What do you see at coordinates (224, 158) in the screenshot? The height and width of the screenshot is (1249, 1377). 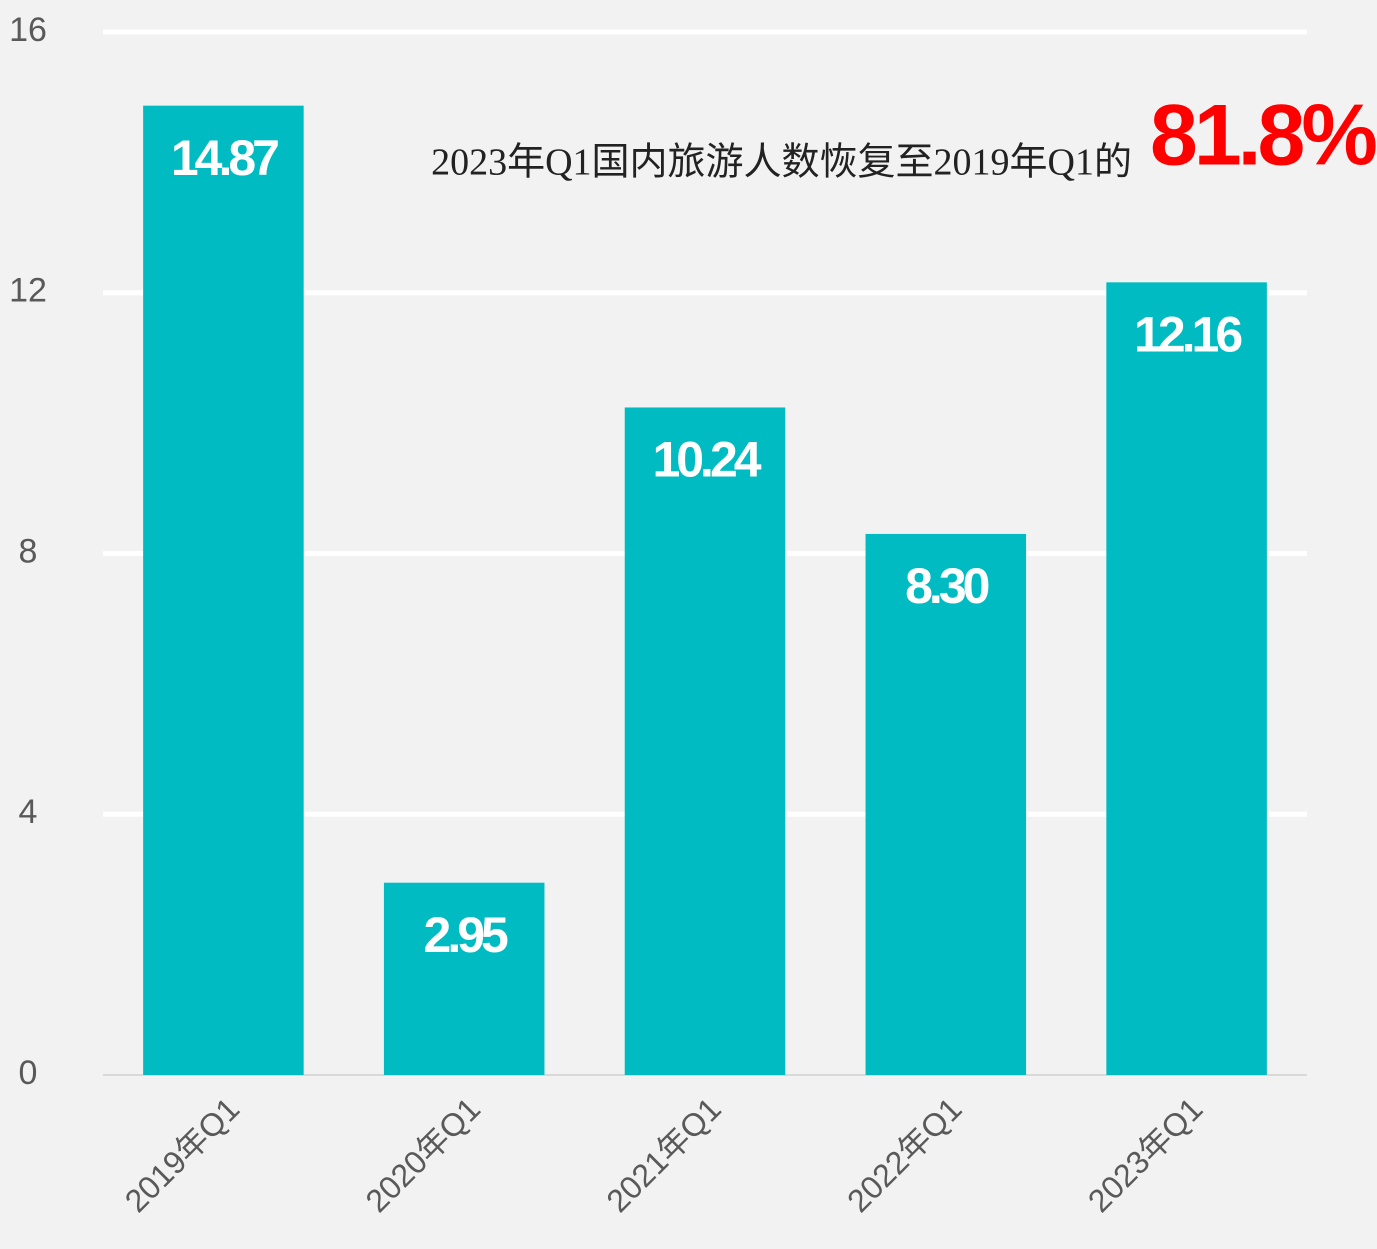 I see `value-label: 14.87` at bounding box center [224, 158].